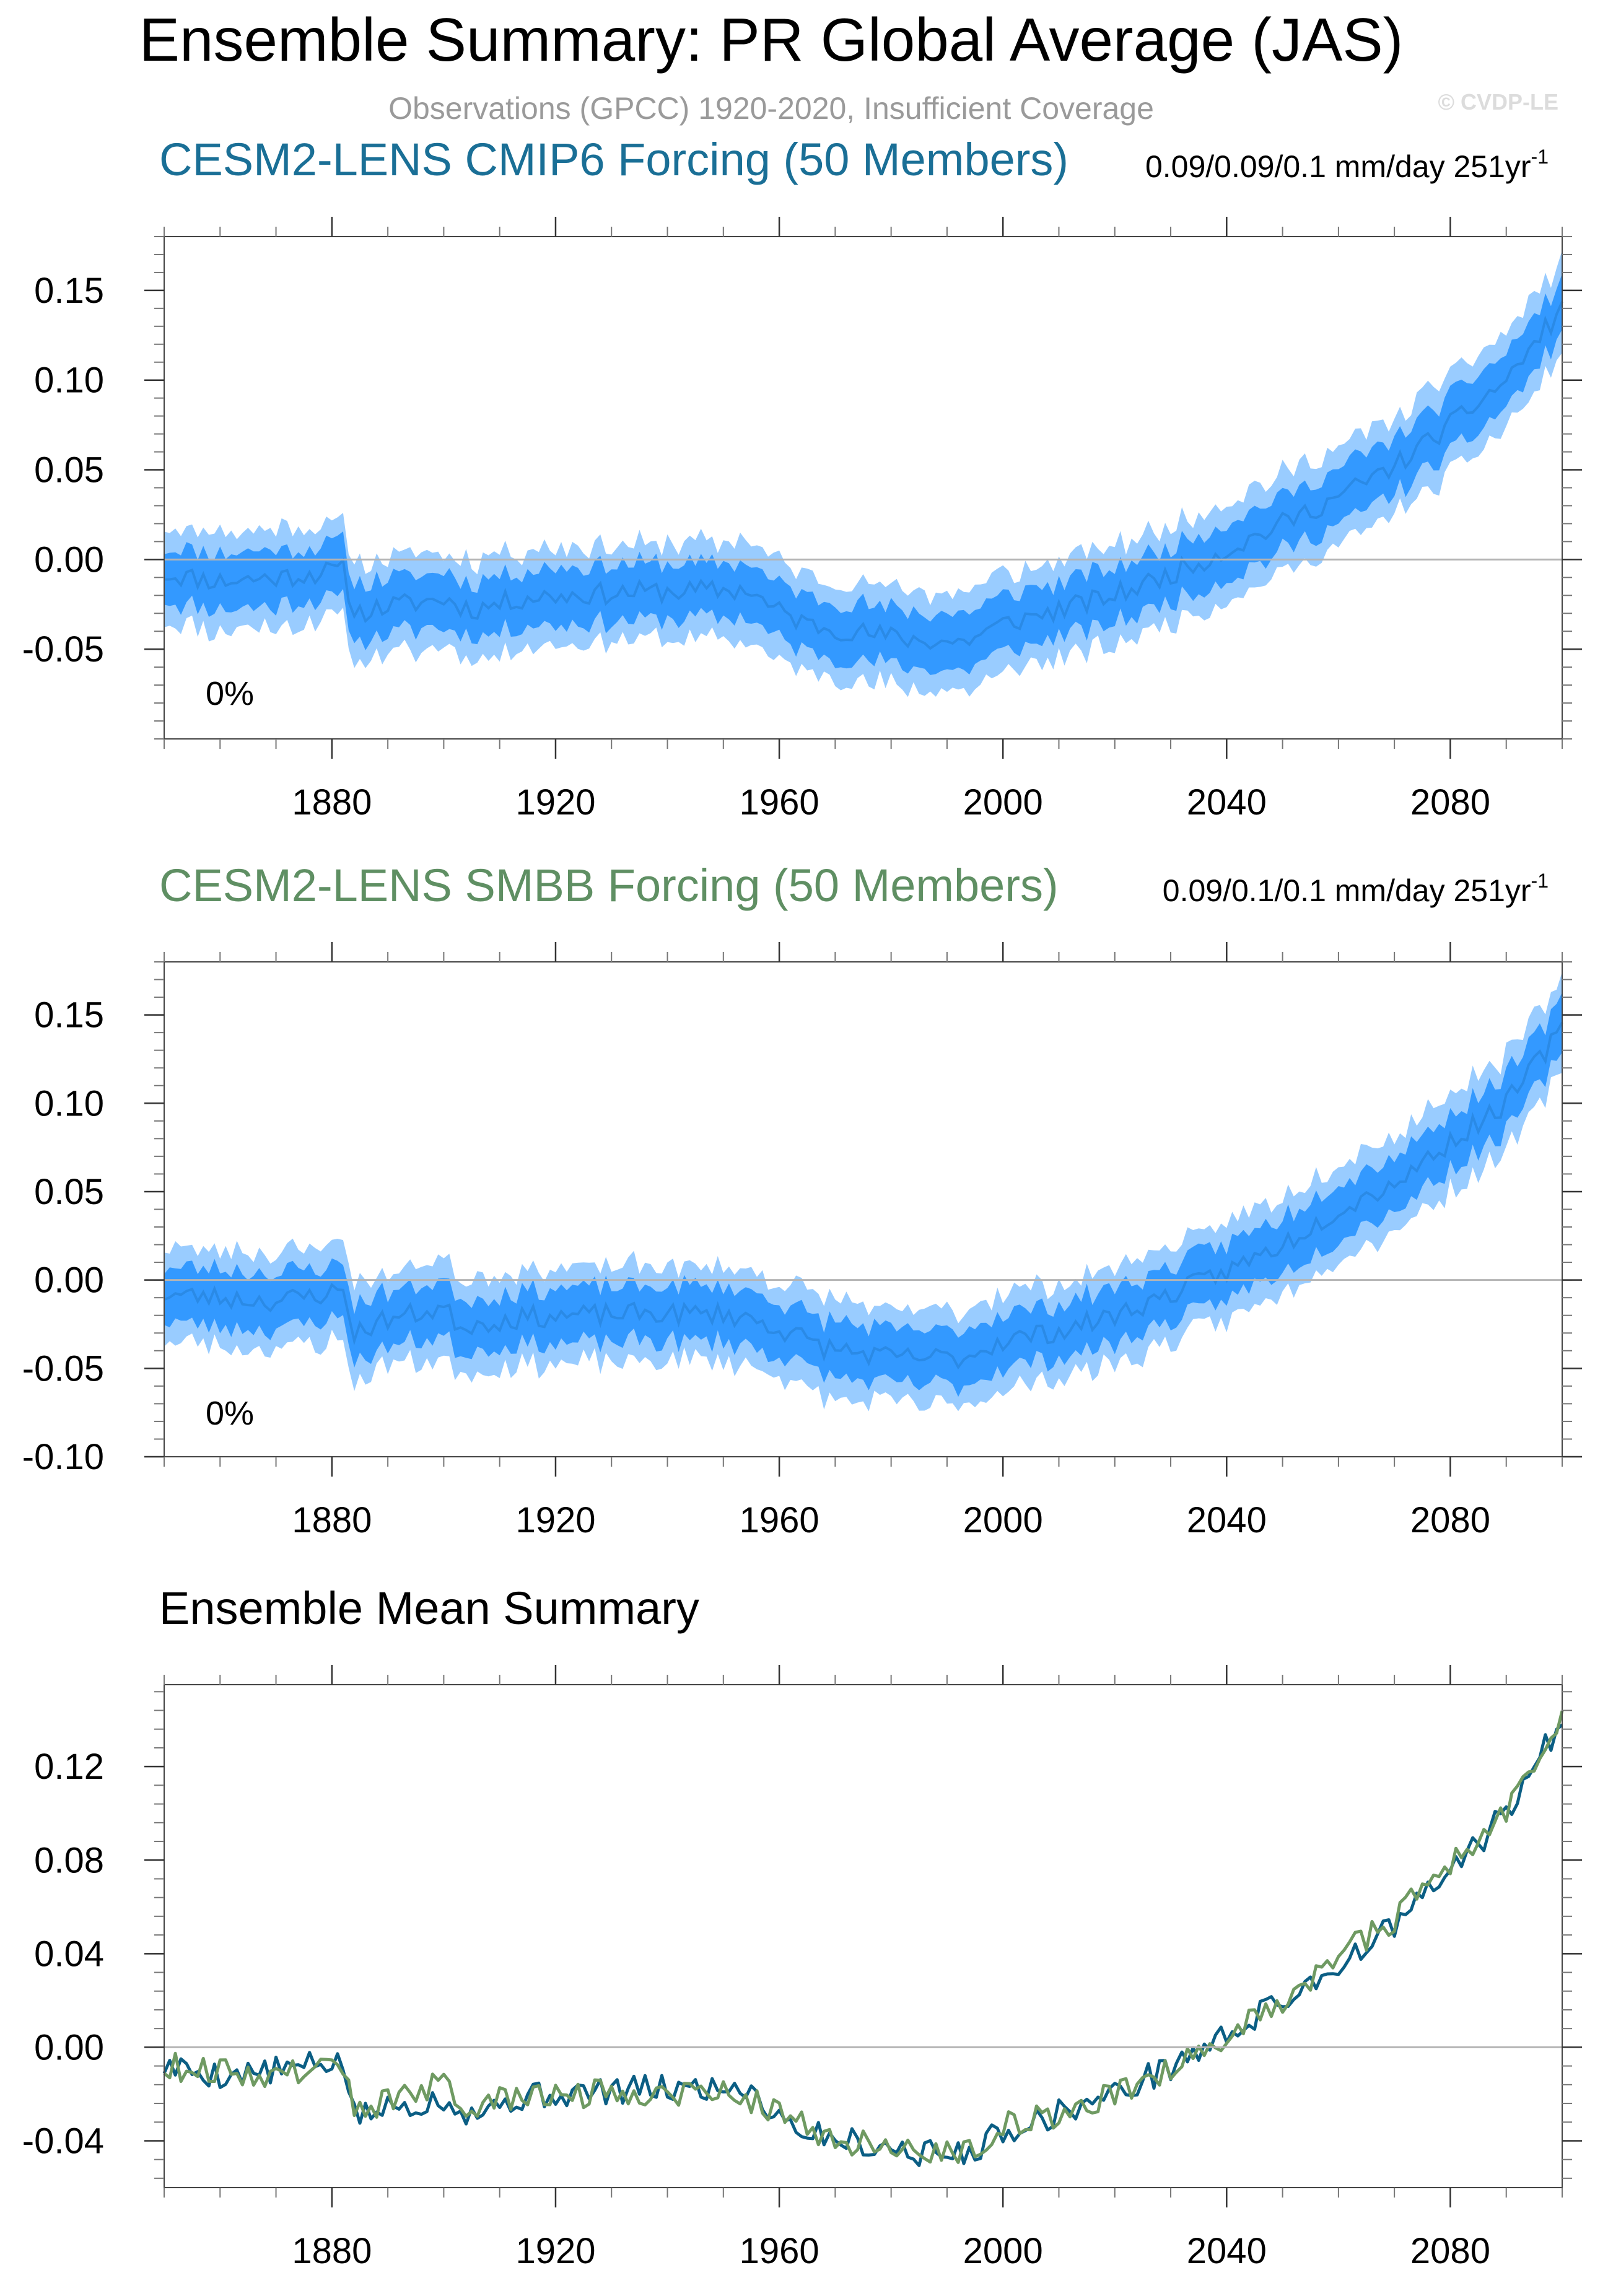 This screenshot has width=1608, height=2296. I want to click on y-tick-label: -0.04, so click(63, 2141).